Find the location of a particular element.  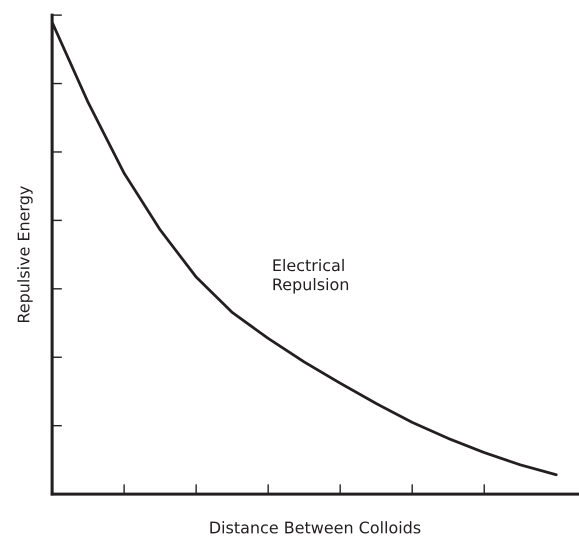

y-axis-title: Repulsive Energy is located at coordinates (25, 254).